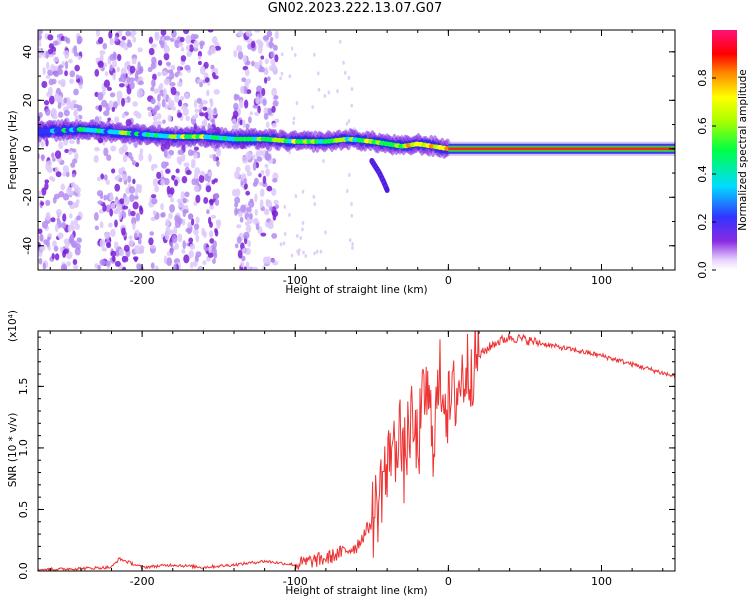 This screenshot has height=600, width=750. What do you see at coordinates (601, 581) in the screenshot?
I see `x-tick-label: 100` at bounding box center [601, 581].